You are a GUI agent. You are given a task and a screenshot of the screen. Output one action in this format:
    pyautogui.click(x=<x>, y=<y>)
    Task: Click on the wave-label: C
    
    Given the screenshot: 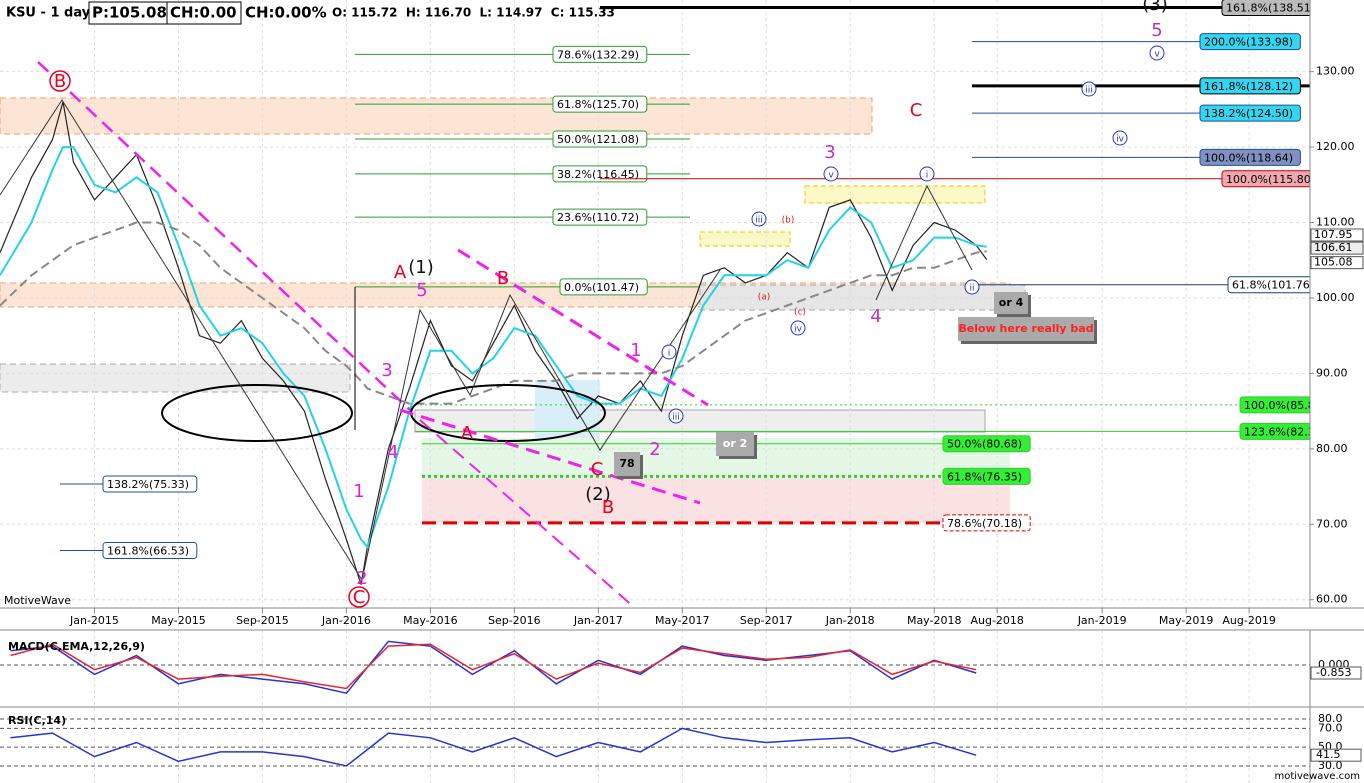 What is the action you would take?
    pyautogui.click(x=359, y=597)
    